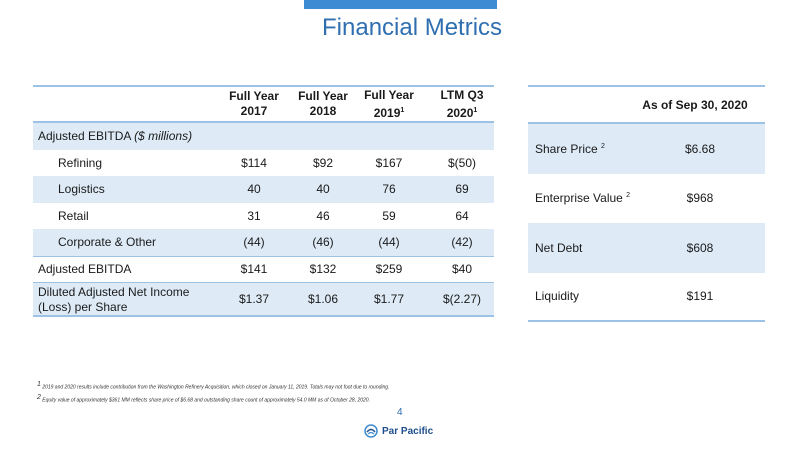 The height and width of the screenshot is (450, 800). I want to click on table-row: Corporate & Other (44) (46) (44) (42), so click(263, 242).